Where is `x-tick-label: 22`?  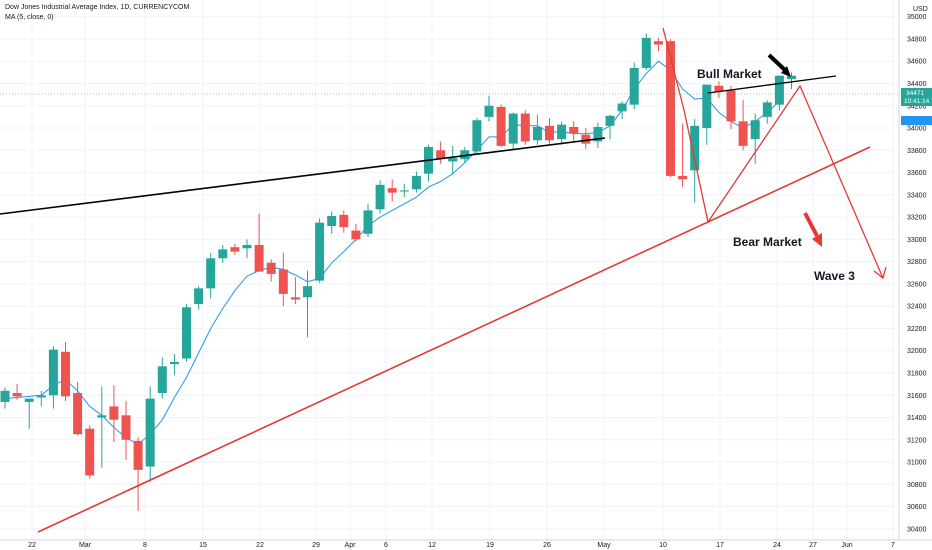
x-tick-label: 22 is located at coordinates (32, 545).